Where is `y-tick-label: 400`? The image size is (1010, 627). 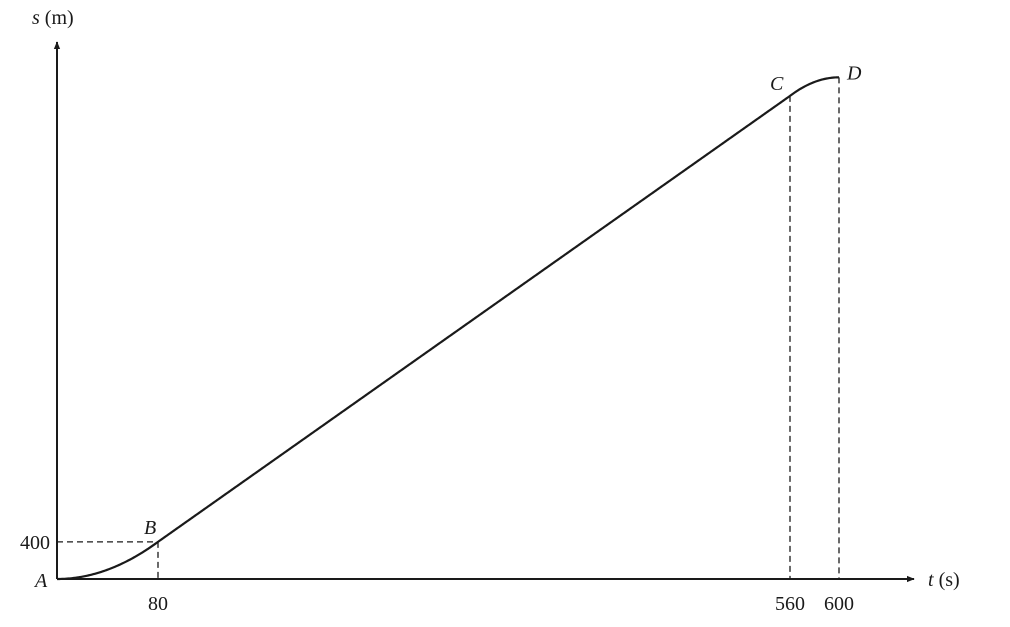 y-tick-label: 400 is located at coordinates (35, 543).